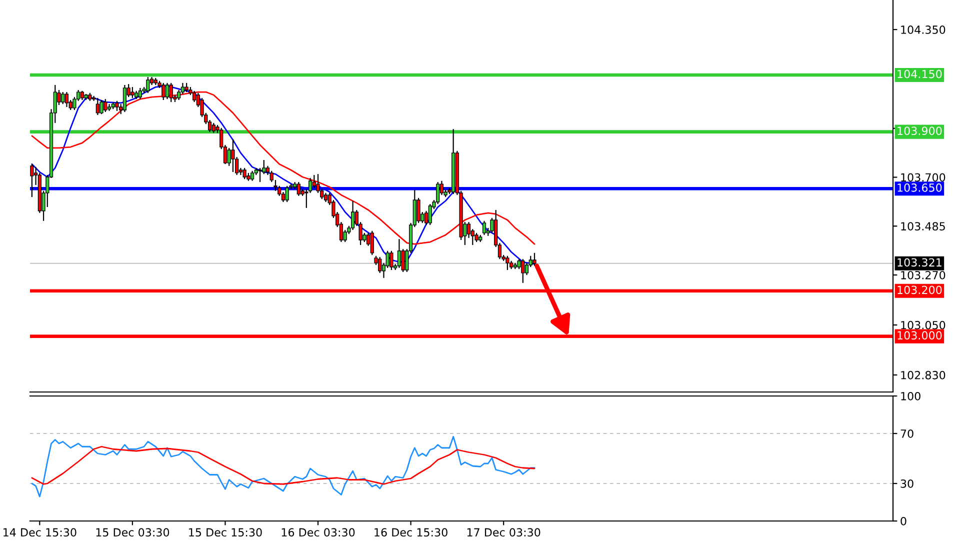 This screenshot has width=961, height=541. I want to click on y-tick-label: 104.350, so click(923, 30).